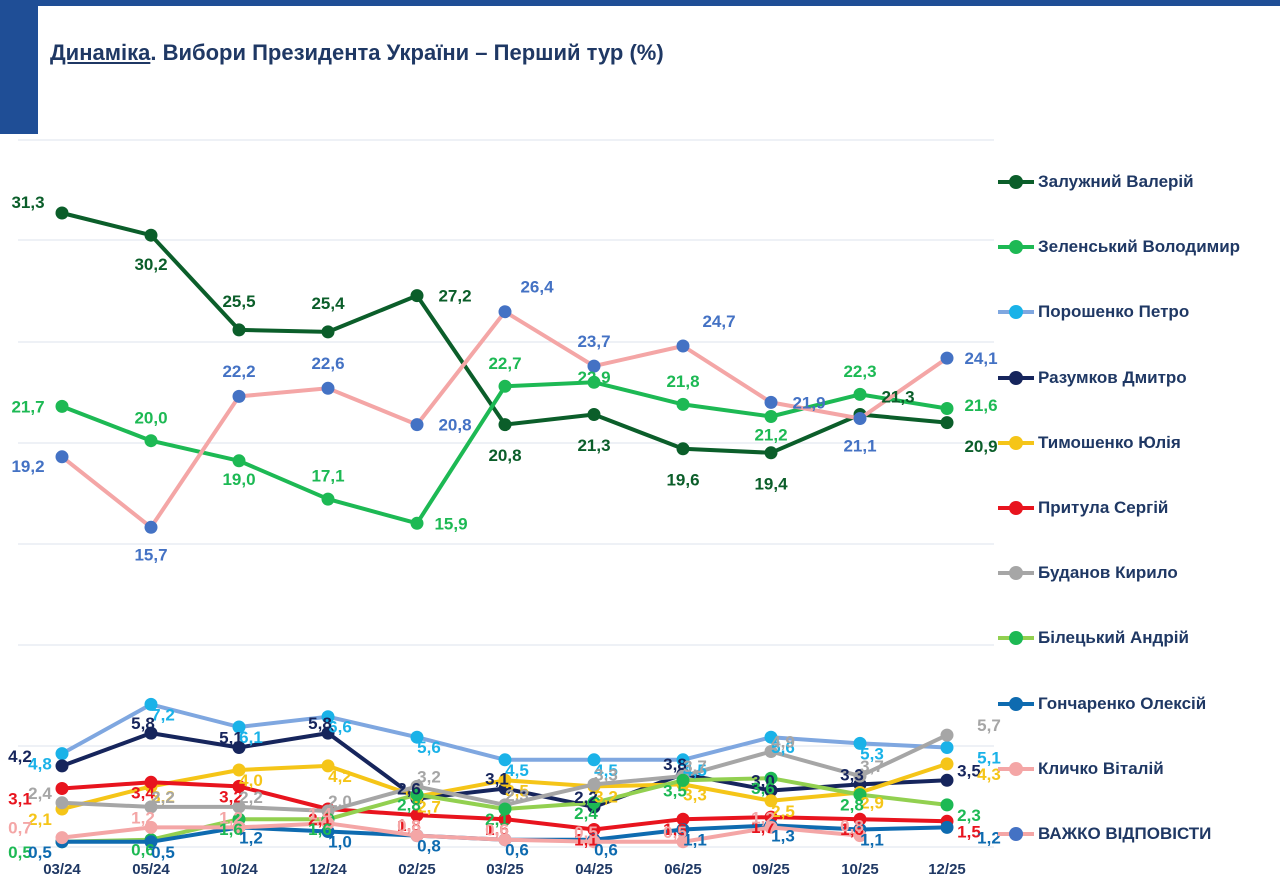 This screenshot has width=1280, height=876. I want to click on data-label: 20,8, so click(504, 455).